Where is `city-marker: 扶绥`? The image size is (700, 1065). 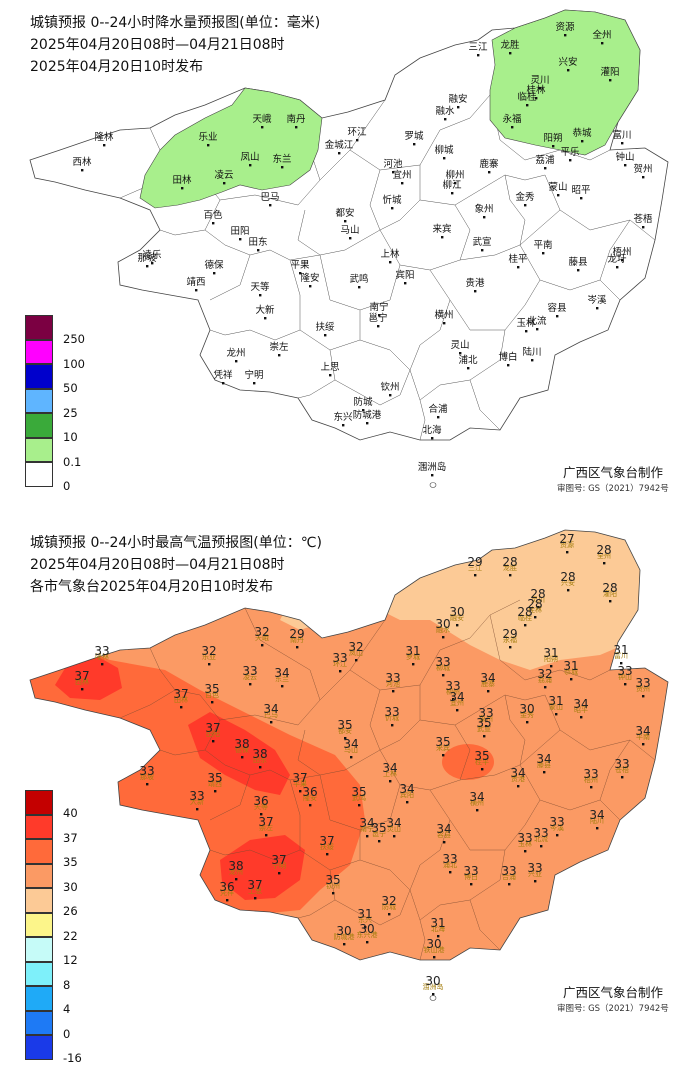 city-marker: 扶绥 is located at coordinates (325, 329).